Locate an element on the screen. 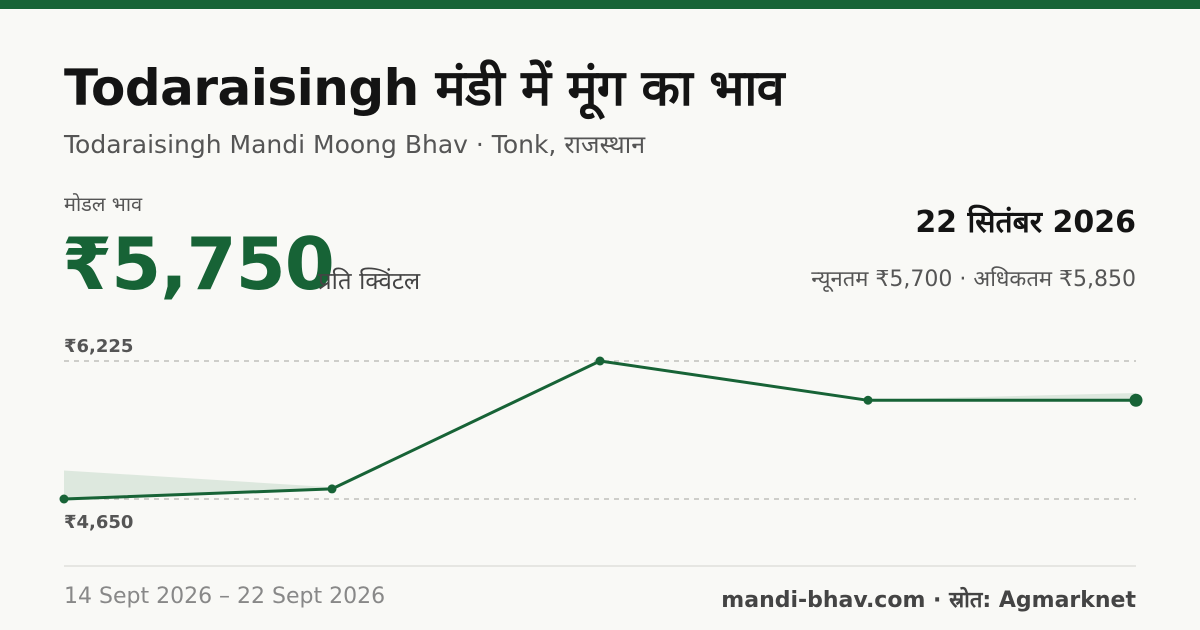 This screenshot has width=1200, height=630. source-name: स्रोत: Agmarknet is located at coordinates (1042, 600).